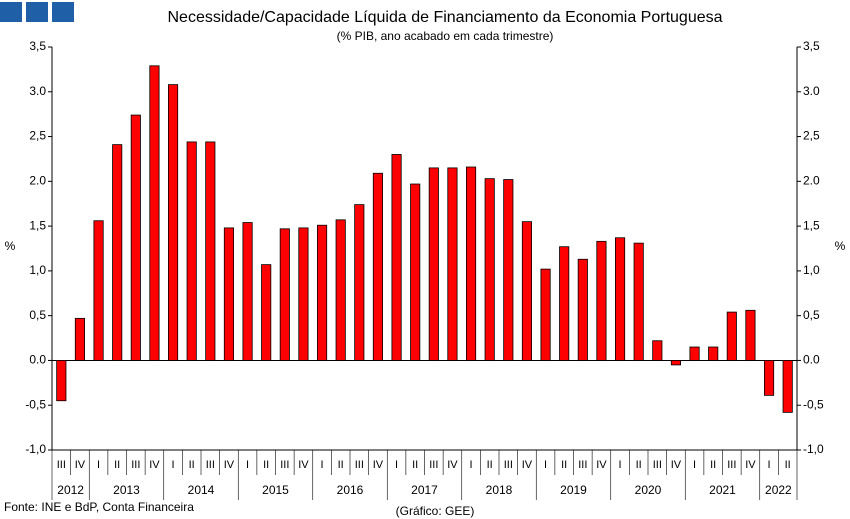  Describe the element at coordinates (37, 225) in the screenshot. I see `y-tick-label: 1,5` at that location.